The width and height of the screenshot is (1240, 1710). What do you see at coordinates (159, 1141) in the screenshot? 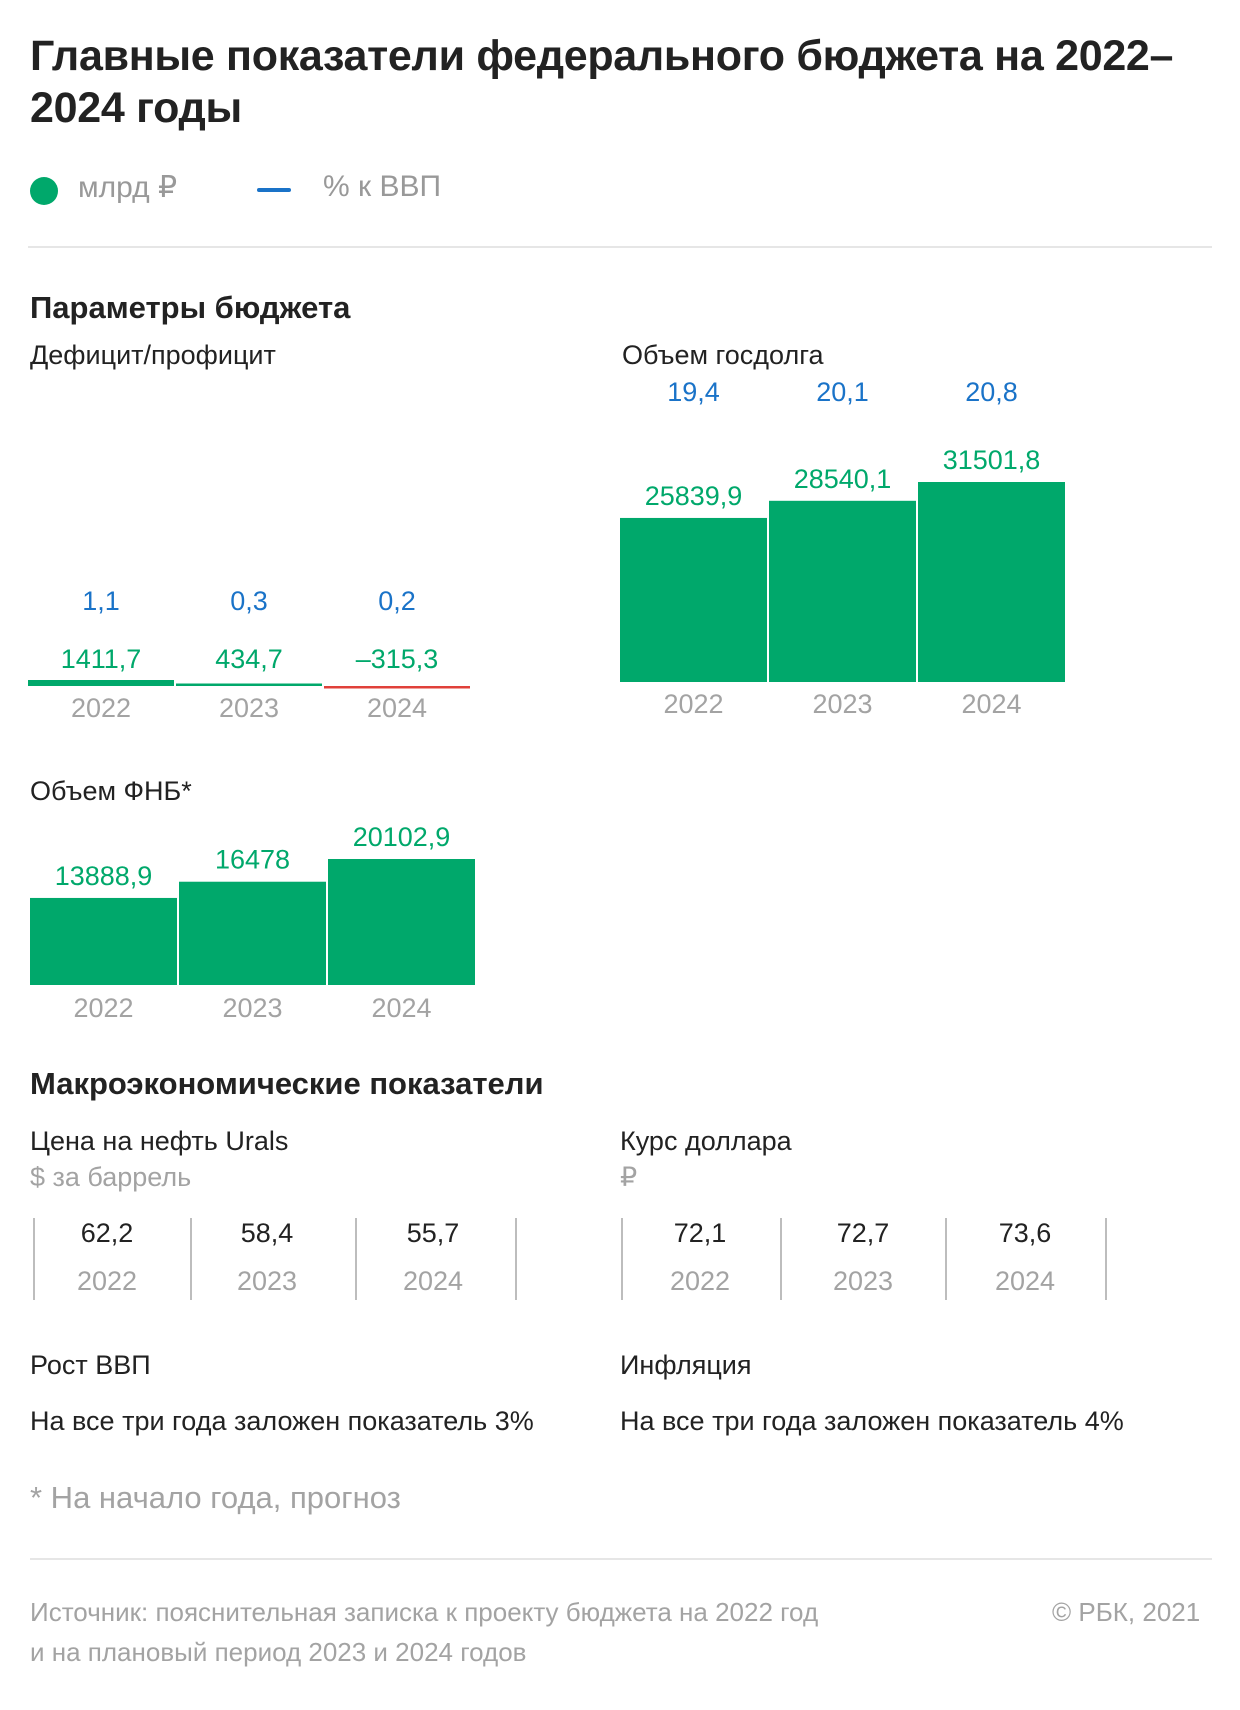
I see `oil-title: Цена на нефть Urals` at bounding box center [159, 1141].